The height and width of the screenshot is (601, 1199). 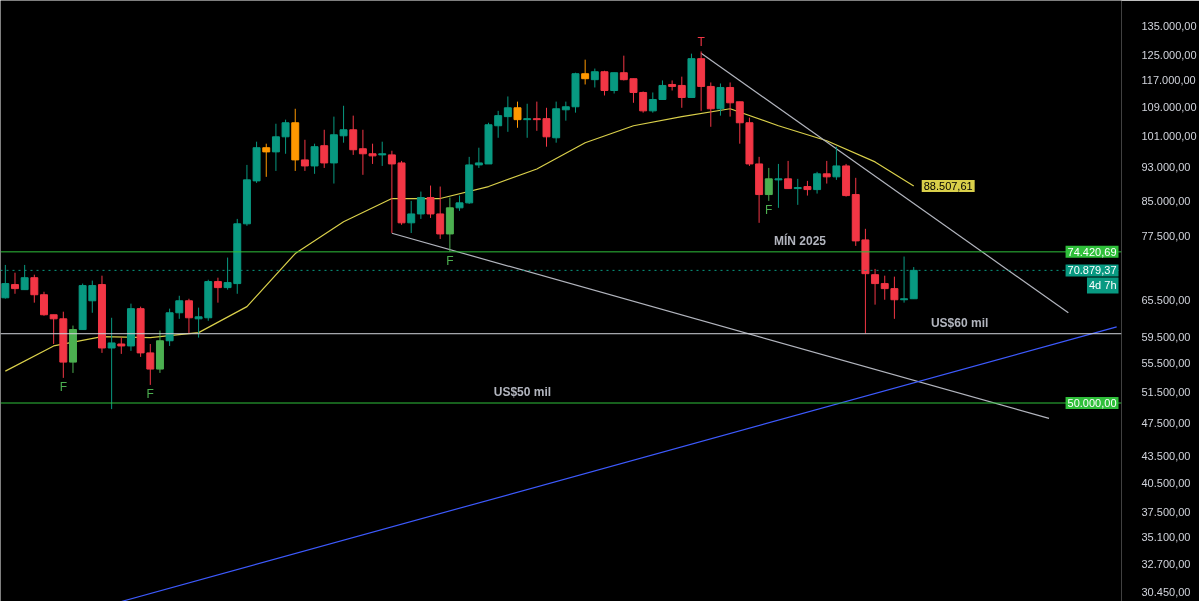 What do you see at coordinates (1166, 336) in the screenshot?
I see `y-tick-label: 59.500,00` at bounding box center [1166, 336].